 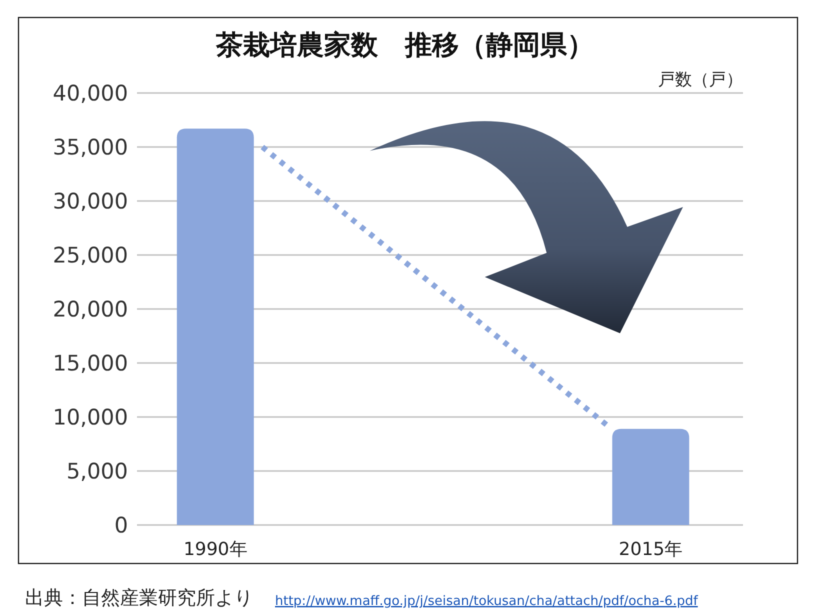 What do you see at coordinates (90, 364) in the screenshot?
I see `y-tick-label: 15,000` at bounding box center [90, 364].